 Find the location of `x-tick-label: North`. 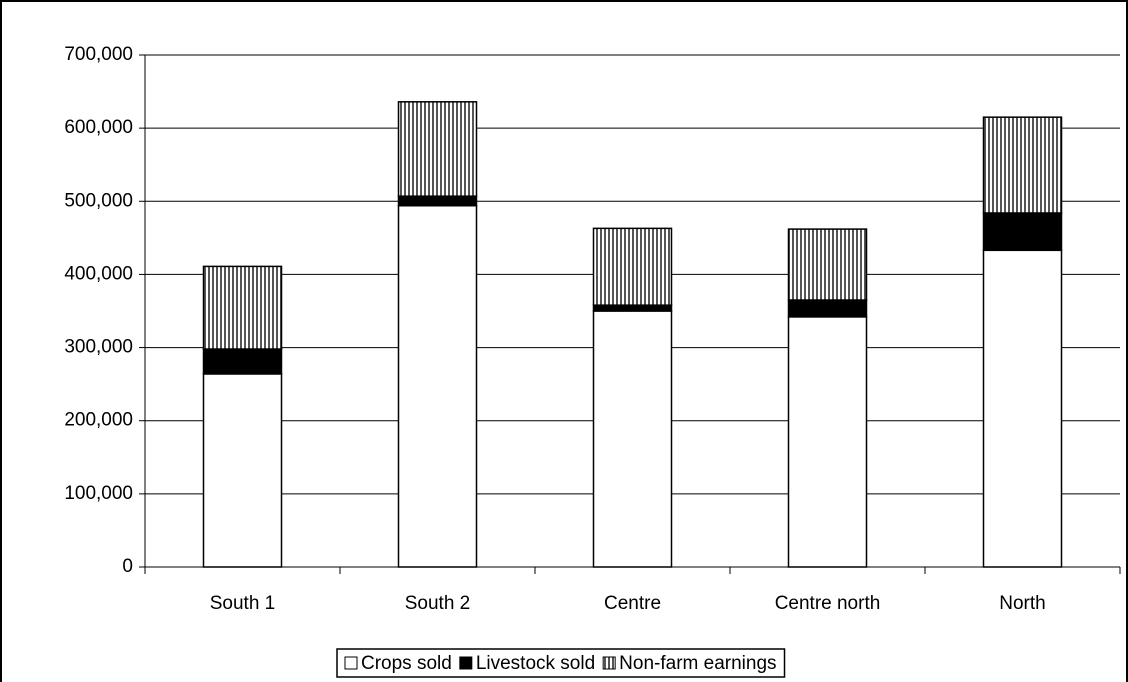

x-tick-label: North is located at coordinates (1022, 603).